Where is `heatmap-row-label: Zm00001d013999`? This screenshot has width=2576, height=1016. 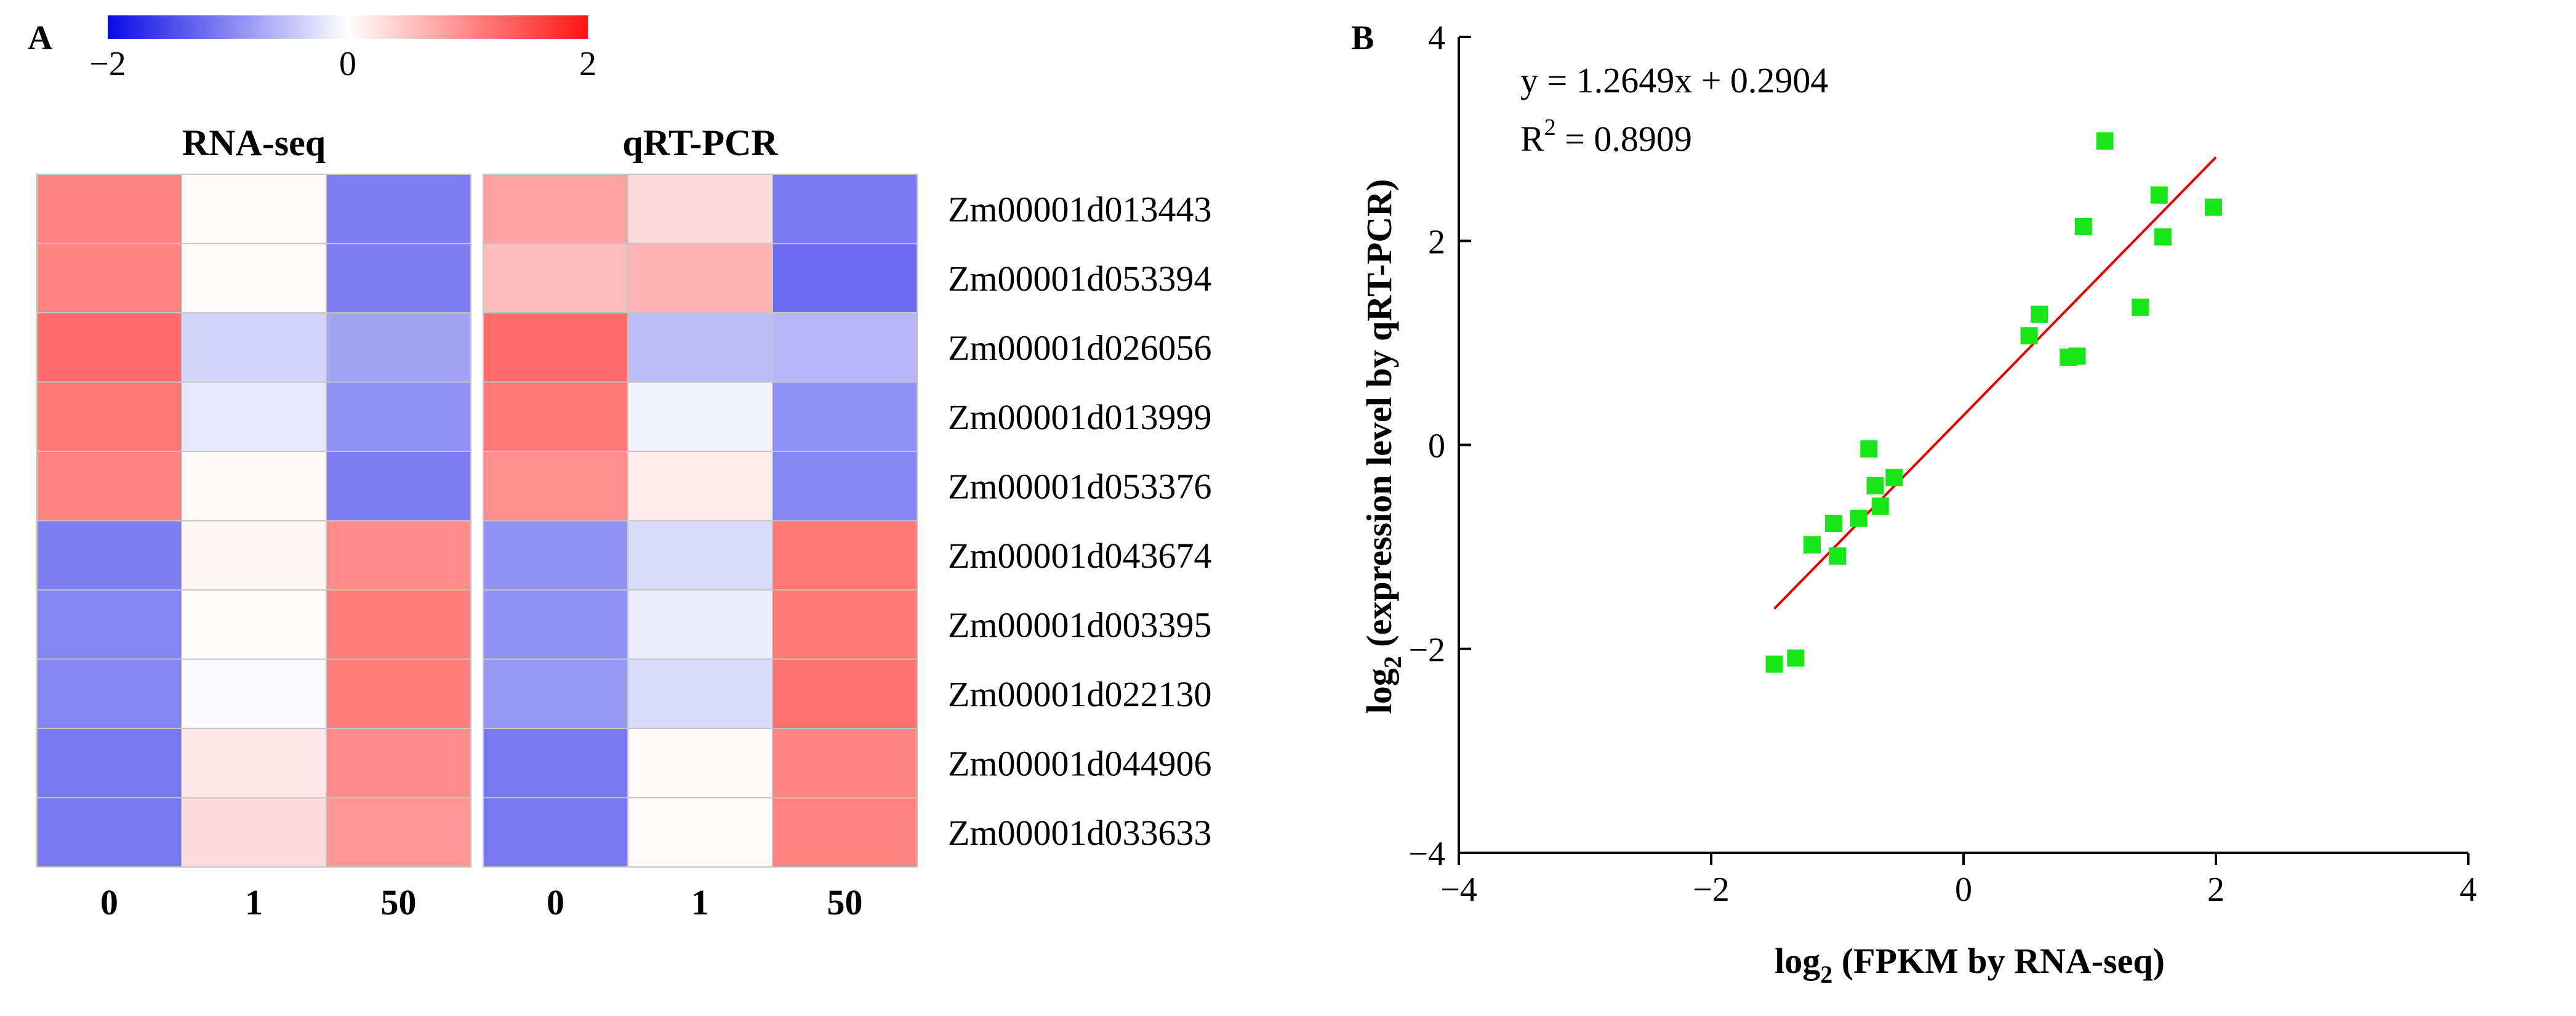
heatmap-row-label: Zm00001d013999 is located at coordinates (1080, 417).